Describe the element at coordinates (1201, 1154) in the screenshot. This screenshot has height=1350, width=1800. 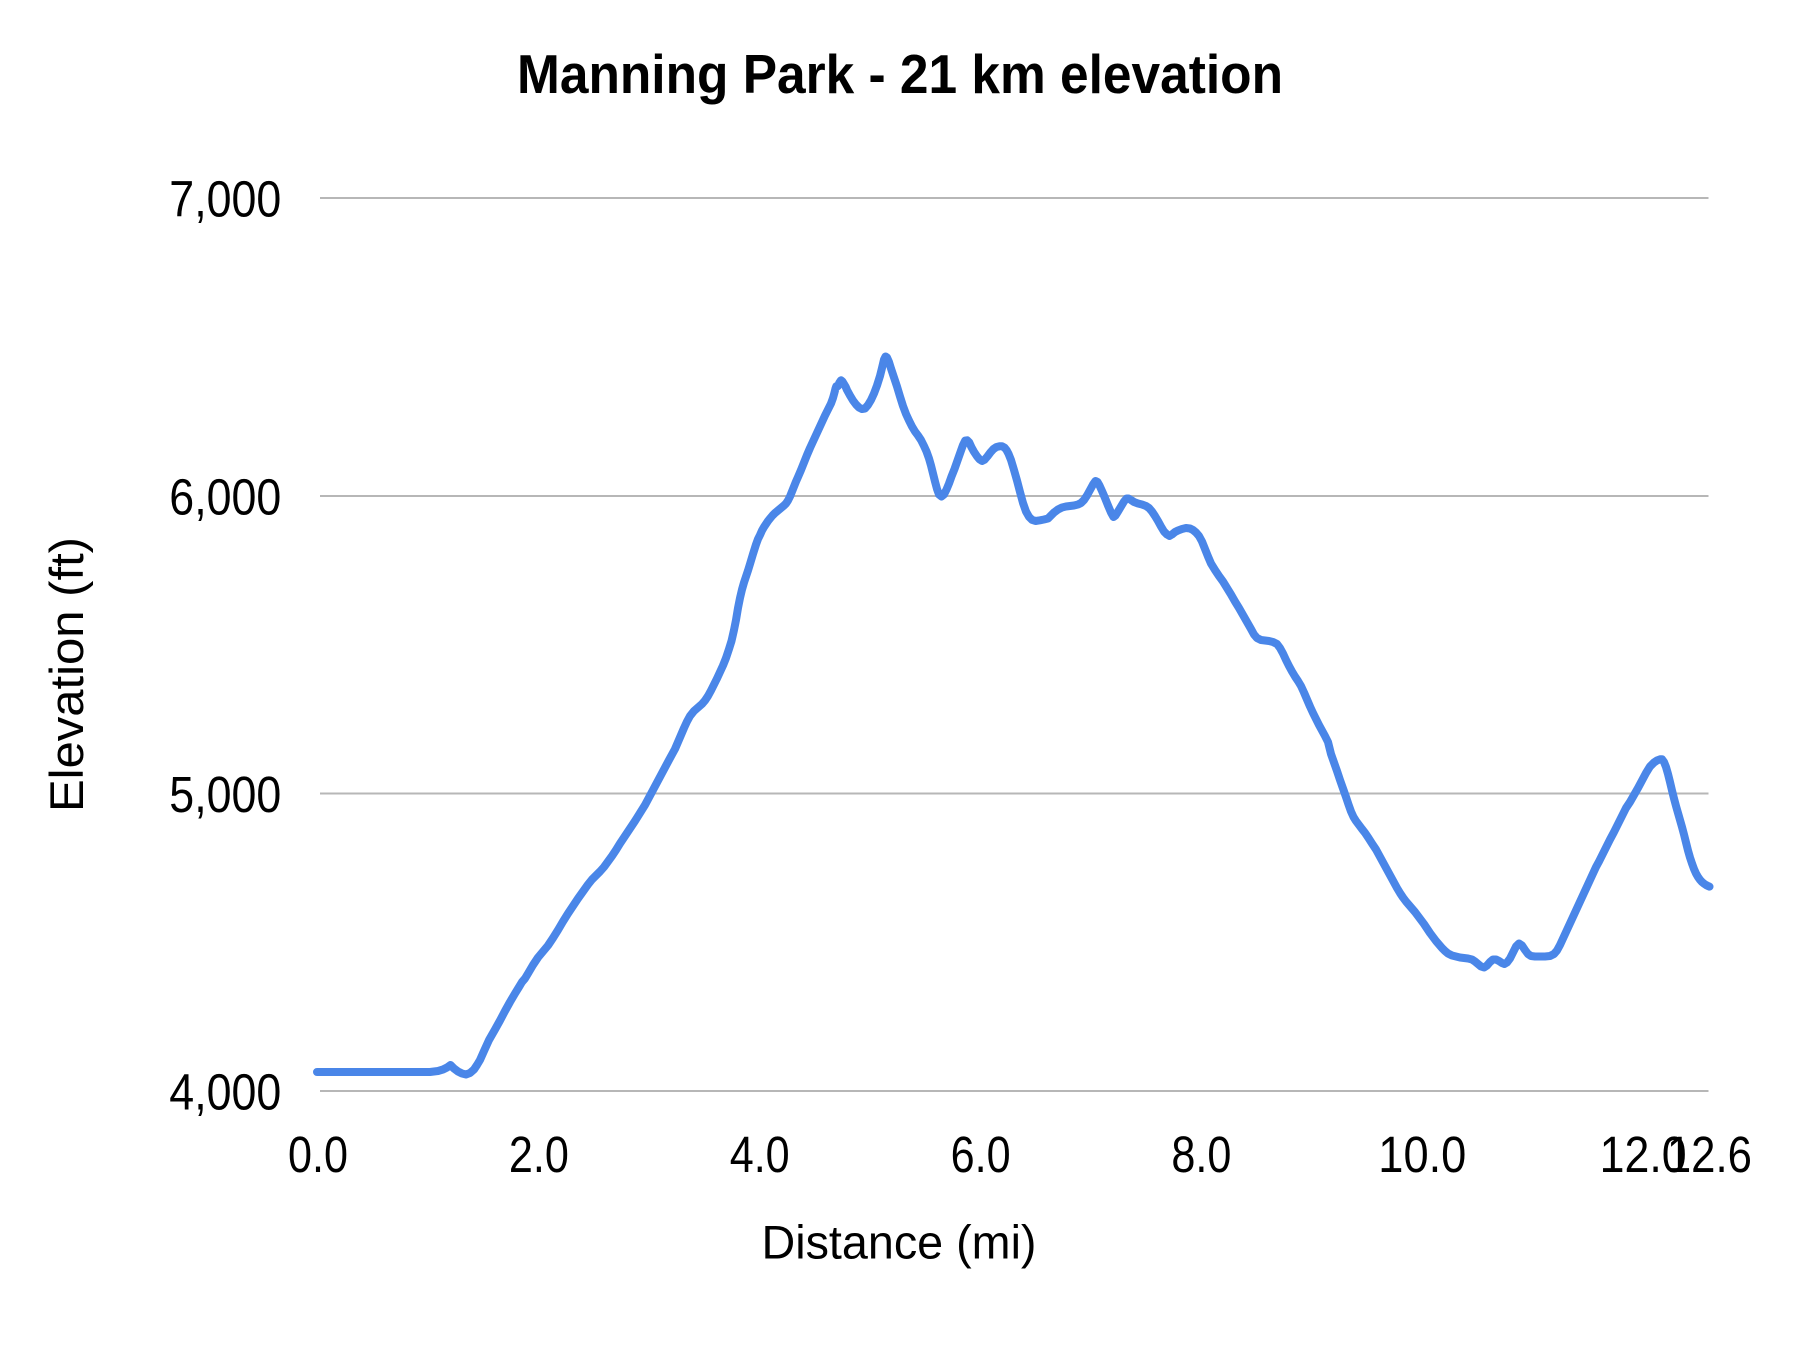
I see `svg-text: 8.0` at that location.